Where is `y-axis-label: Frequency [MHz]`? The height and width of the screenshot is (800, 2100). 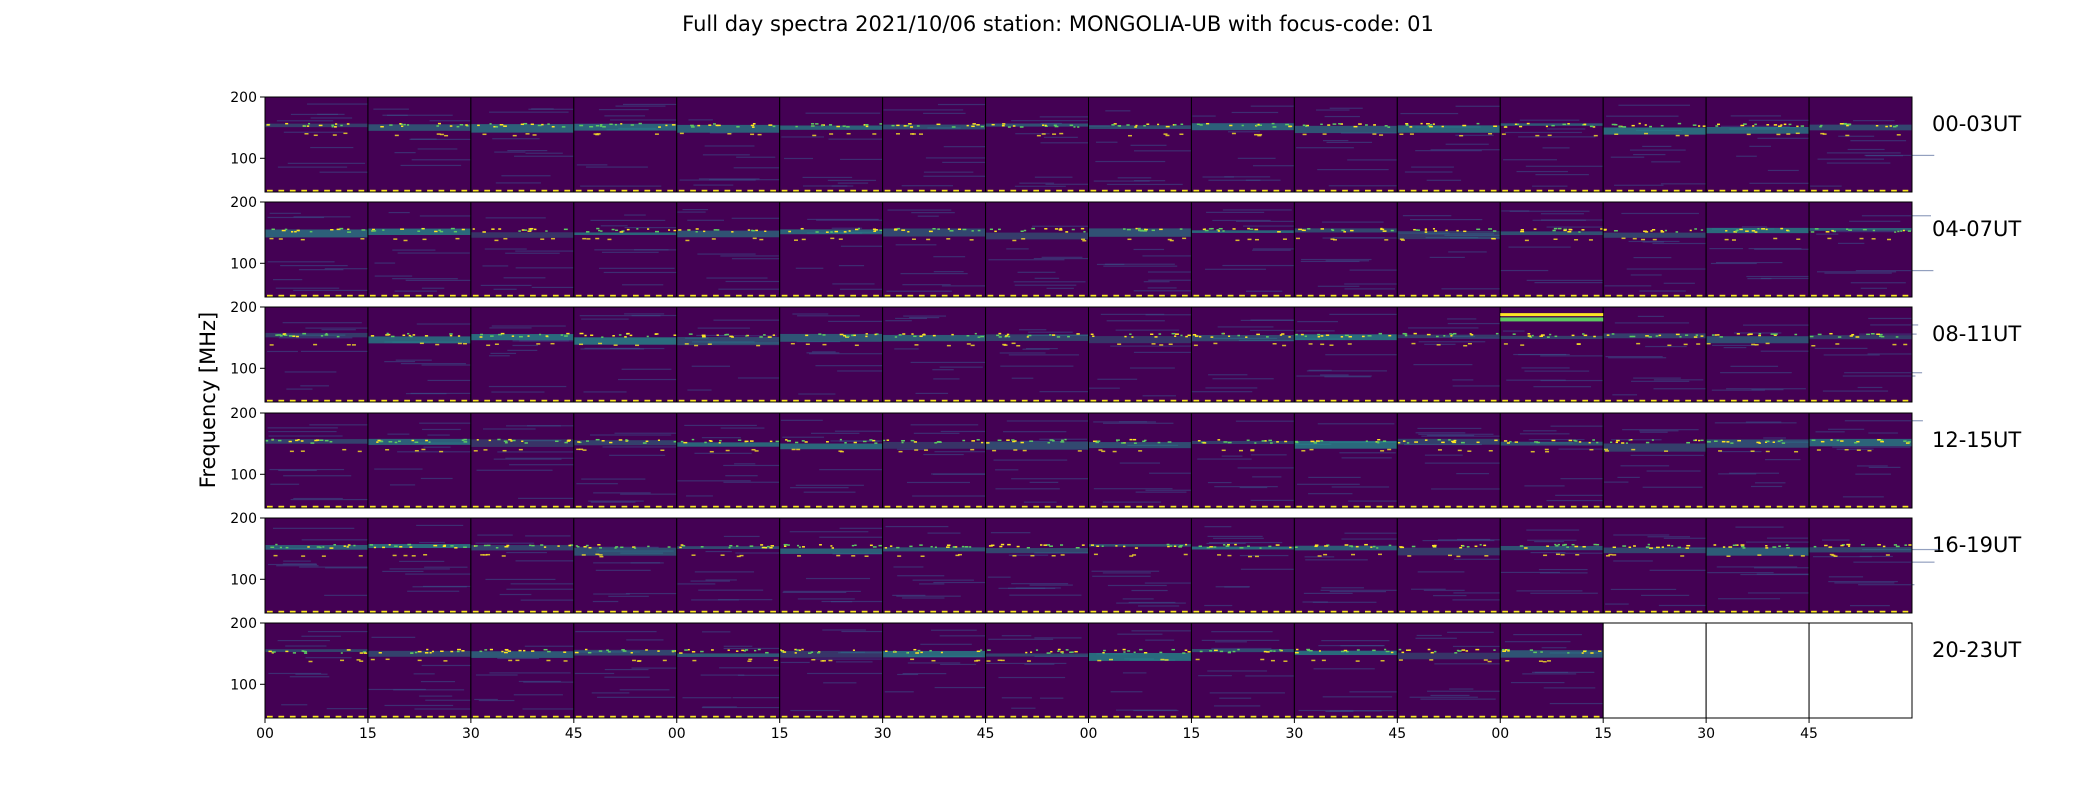
y-axis-label: Frequency [MHz] is located at coordinates (208, 400).